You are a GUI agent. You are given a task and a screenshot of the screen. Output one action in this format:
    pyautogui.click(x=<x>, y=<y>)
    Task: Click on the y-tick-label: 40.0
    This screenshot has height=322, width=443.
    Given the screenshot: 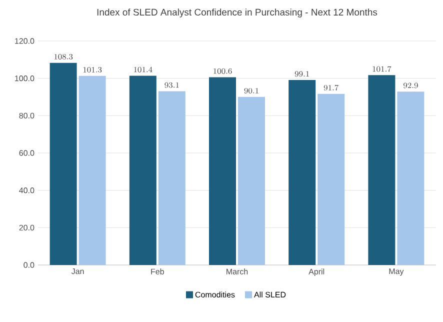 What is the action you would take?
    pyautogui.click(x=26, y=191)
    